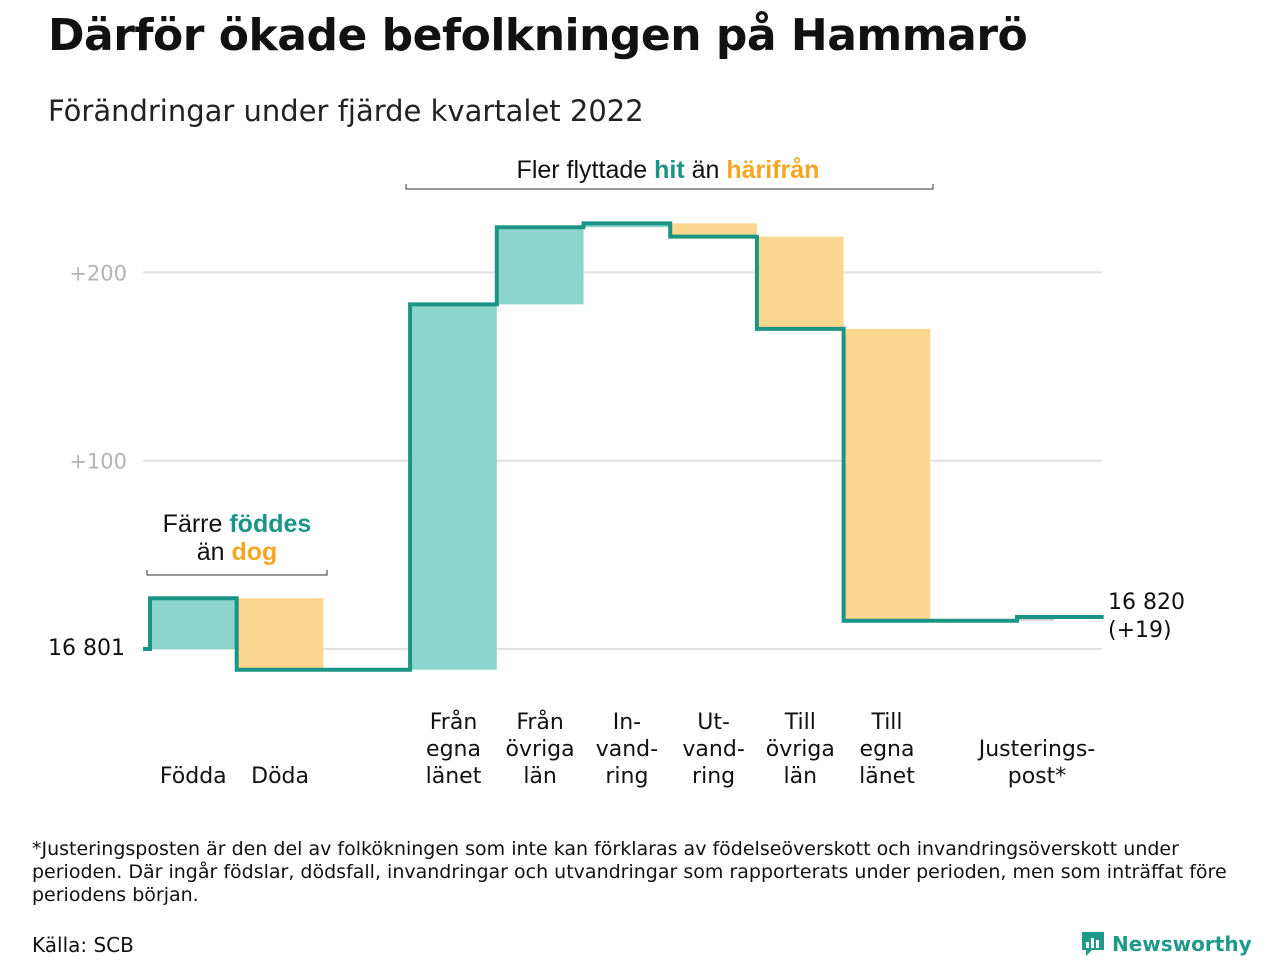 The width and height of the screenshot is (1280, 960). I want to click on births-deaths-bracket, so click(237, 573).